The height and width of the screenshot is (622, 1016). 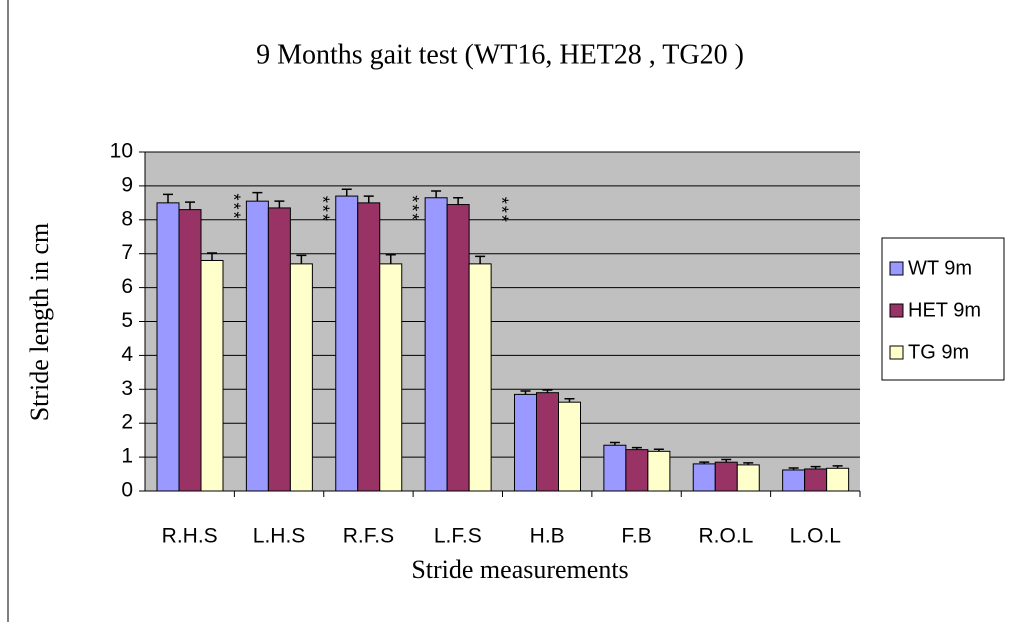 What do you see at coordinates (121, 151) in the screenshot?
I see `y-tick-label: 10` at bounding box center [121, 151].